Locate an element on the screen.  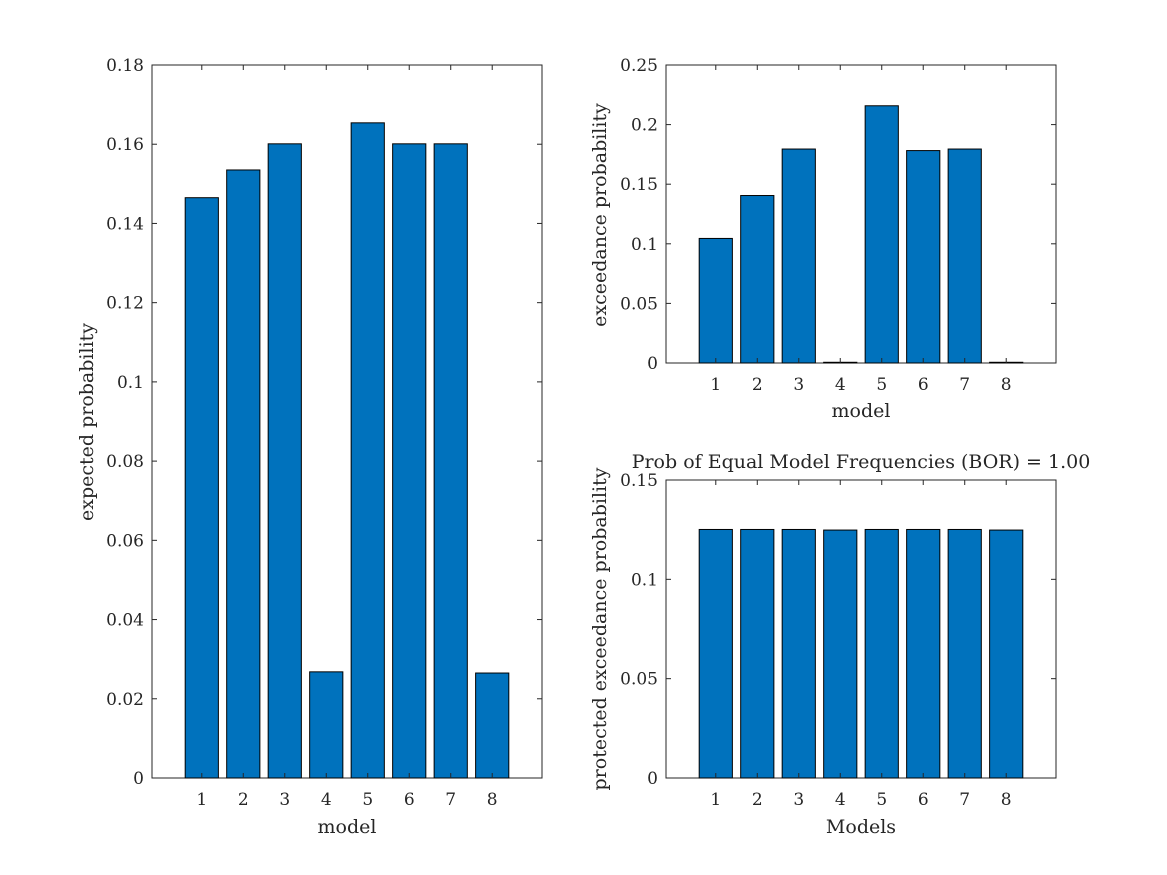
chart-1-xtick-label: 4 is located at coordinates (840, 385).